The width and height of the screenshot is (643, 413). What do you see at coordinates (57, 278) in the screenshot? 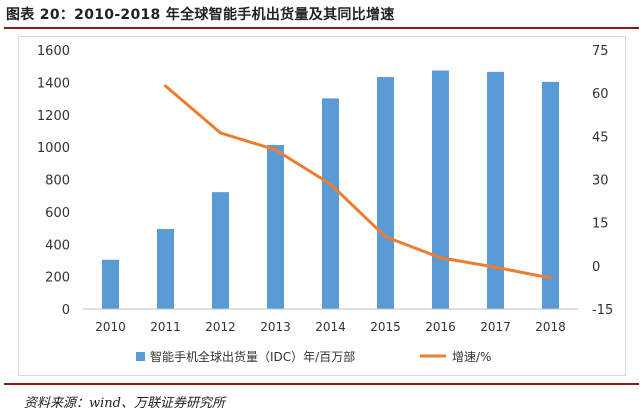
I see `left-axis-tick: 200` at bounding box center [57, 278].